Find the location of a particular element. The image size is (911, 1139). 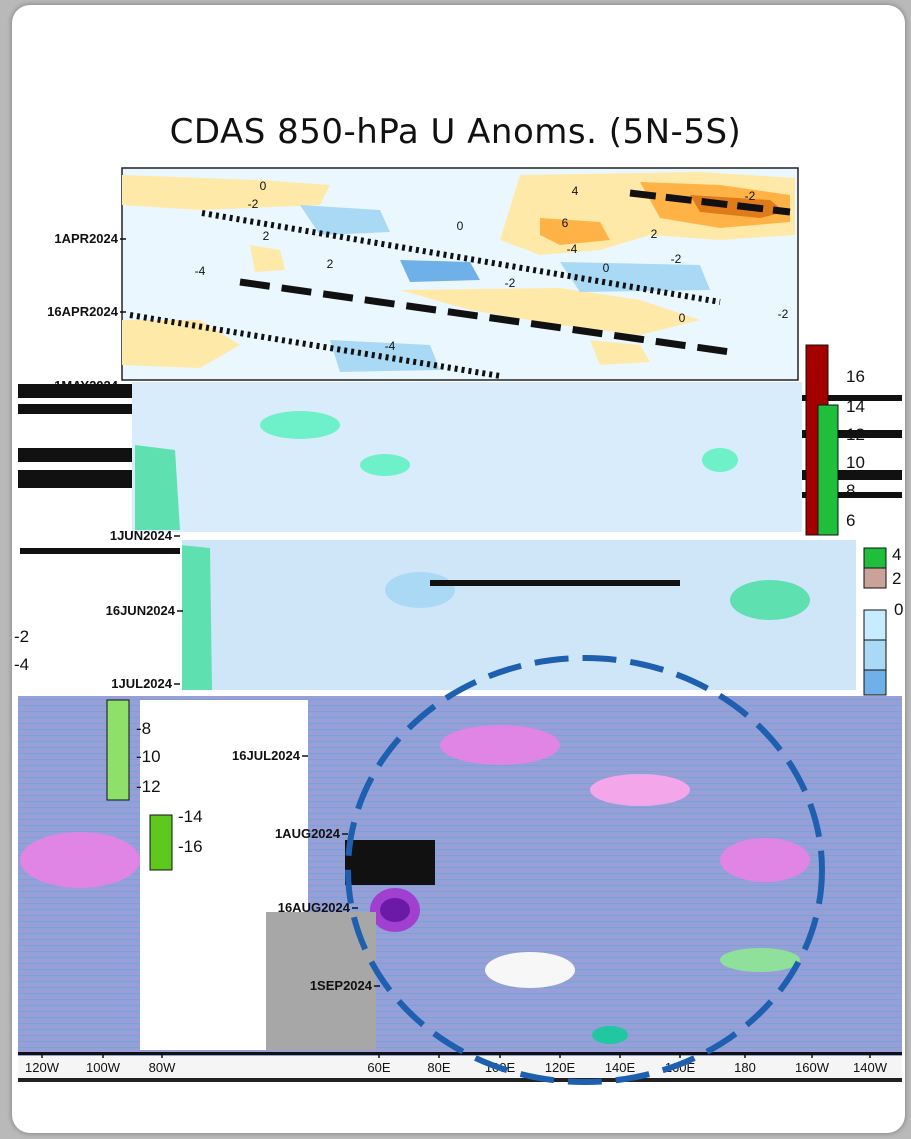

dashed-line-upper is located at coordinates (710, 202).